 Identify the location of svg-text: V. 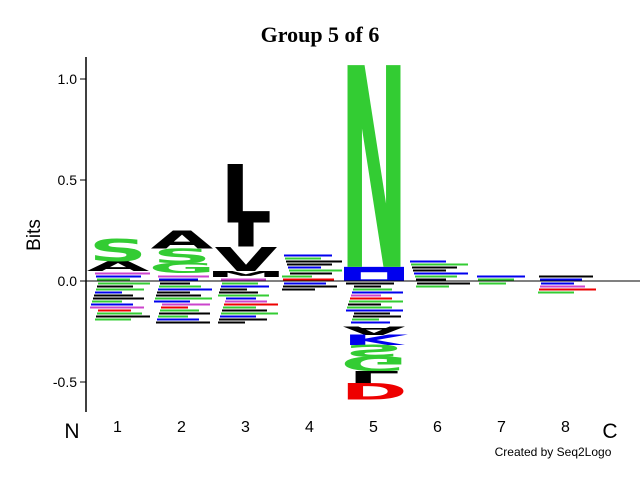
(246, 259).